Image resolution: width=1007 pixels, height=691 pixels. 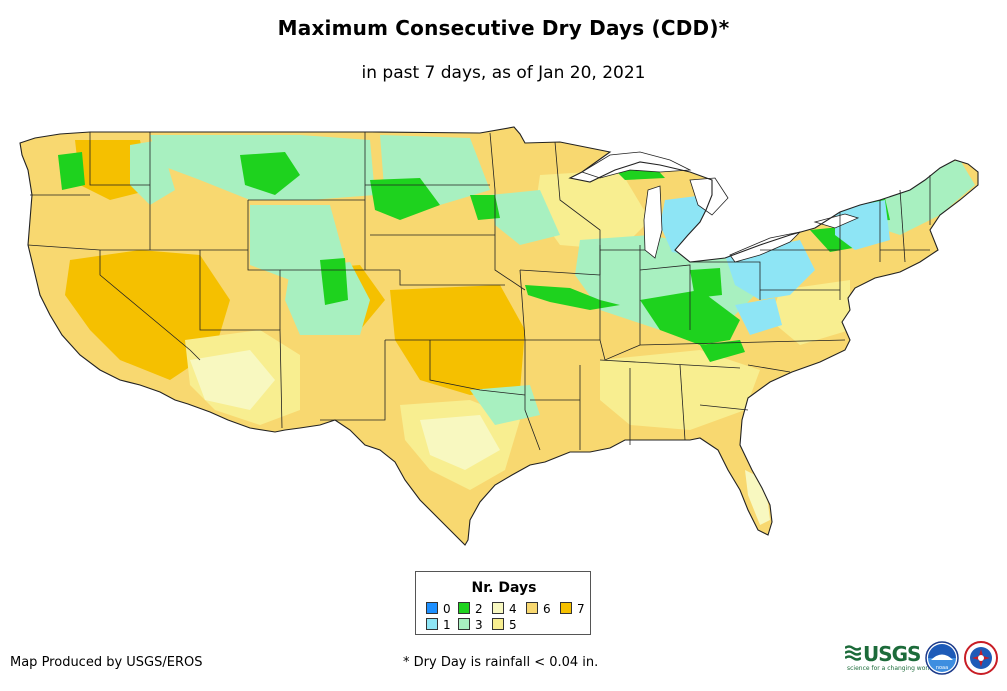 I want to click on legend-item-1: 1, so click(x=438, y=625).